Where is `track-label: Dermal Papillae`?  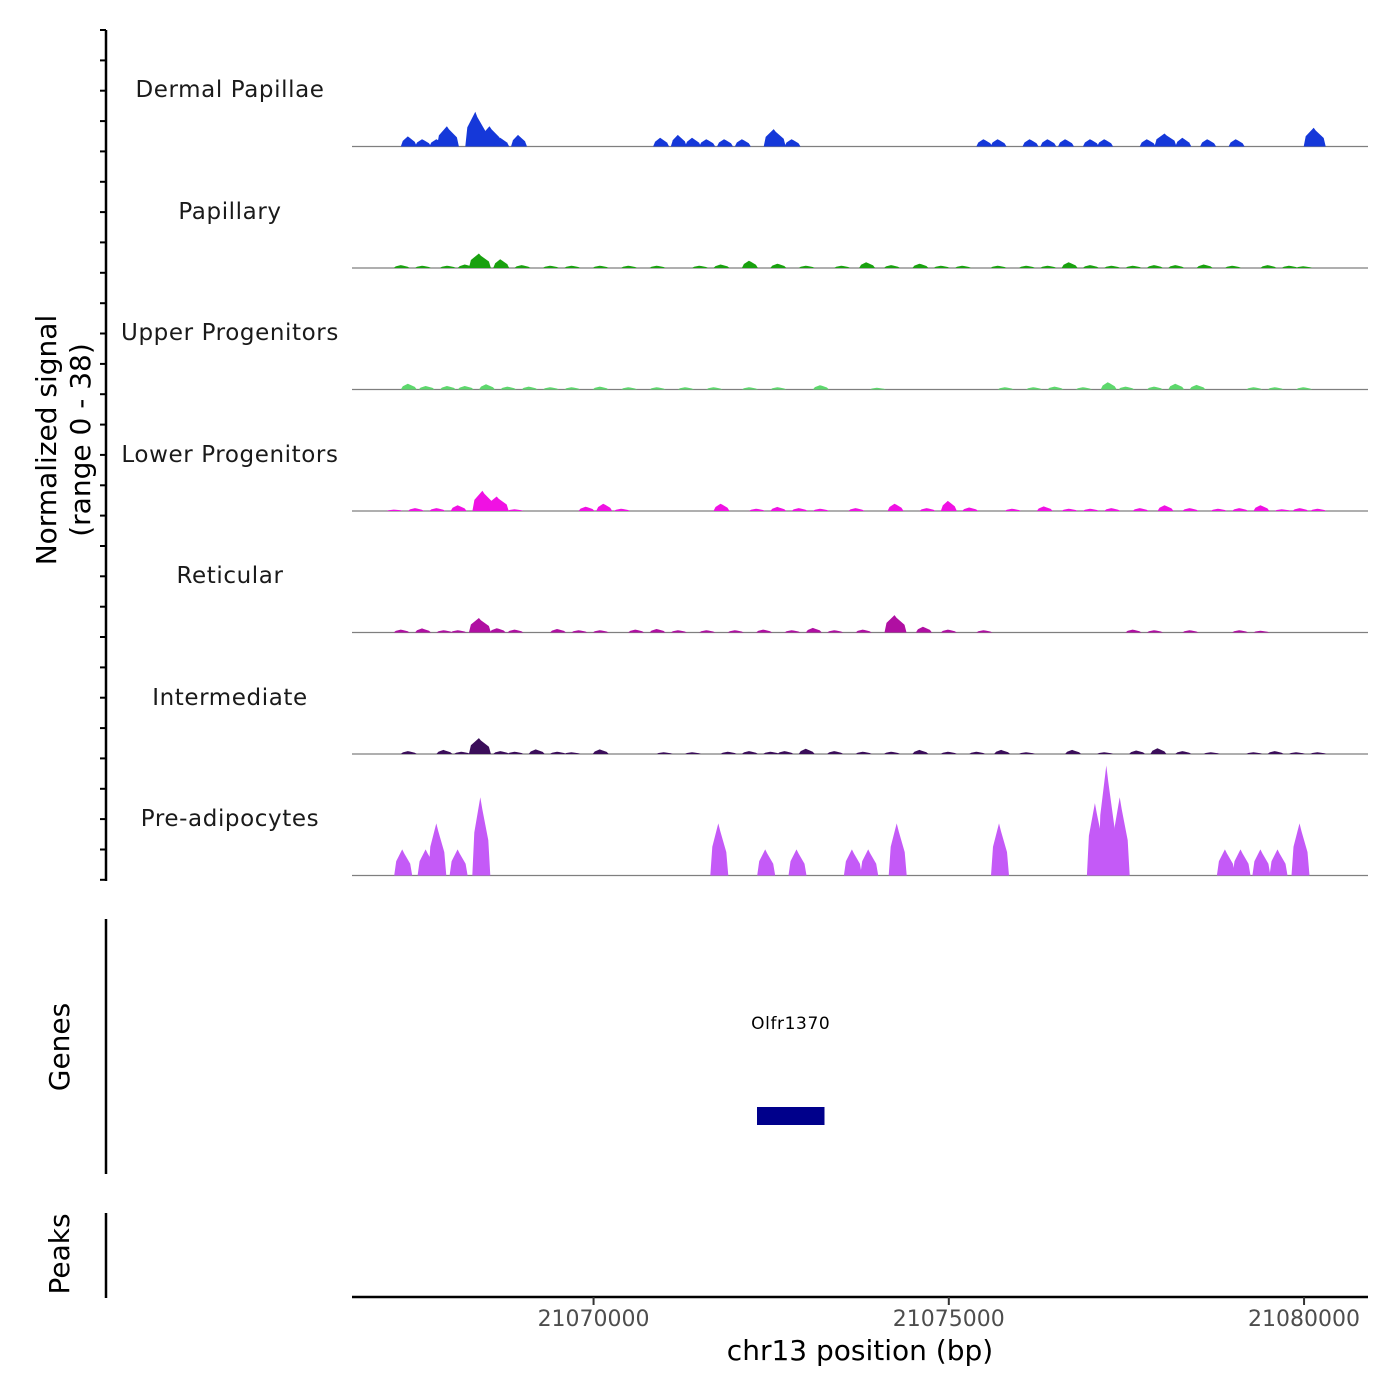
track-label: Dermal Papillae is located at coordinates (230, 90).